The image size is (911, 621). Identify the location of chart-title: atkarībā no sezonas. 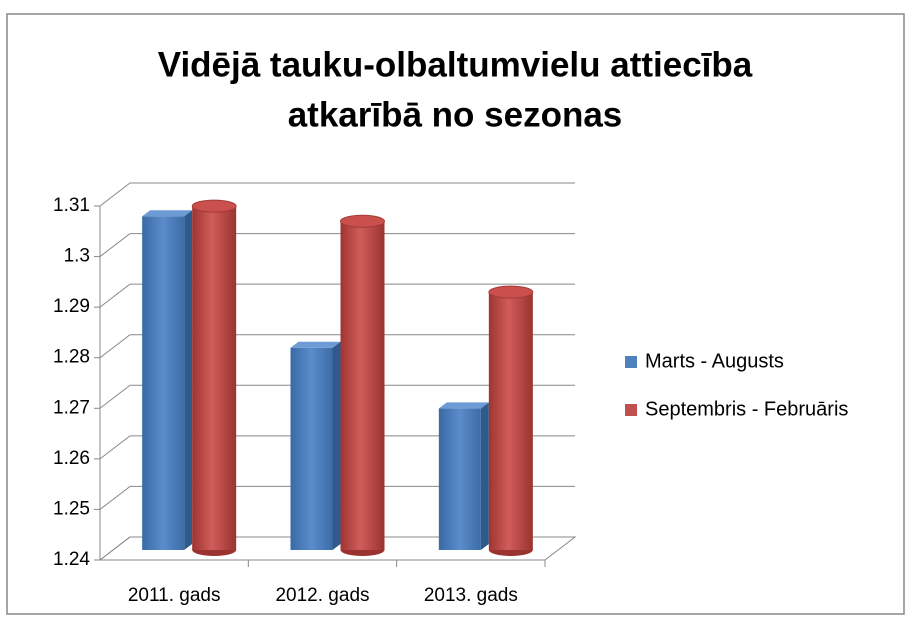
(455, 114).